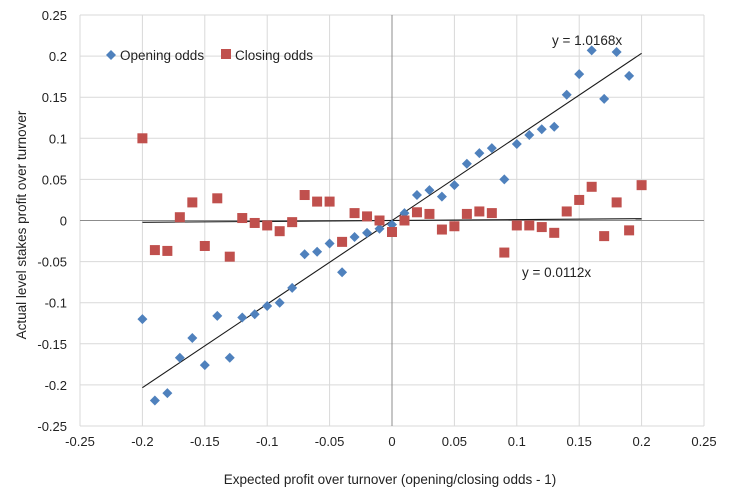 The width and height of the screenshot is (730, 503). Describe the element at coordinates (58, 56) in the screenshot. I see `y-tick-label: 0.2` at that location.